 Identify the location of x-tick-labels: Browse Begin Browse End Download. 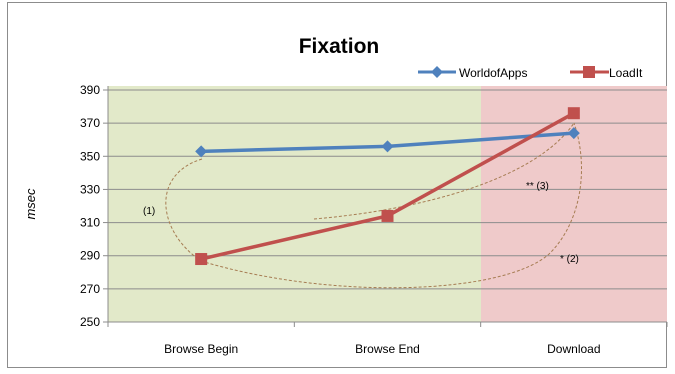
(382, 349).